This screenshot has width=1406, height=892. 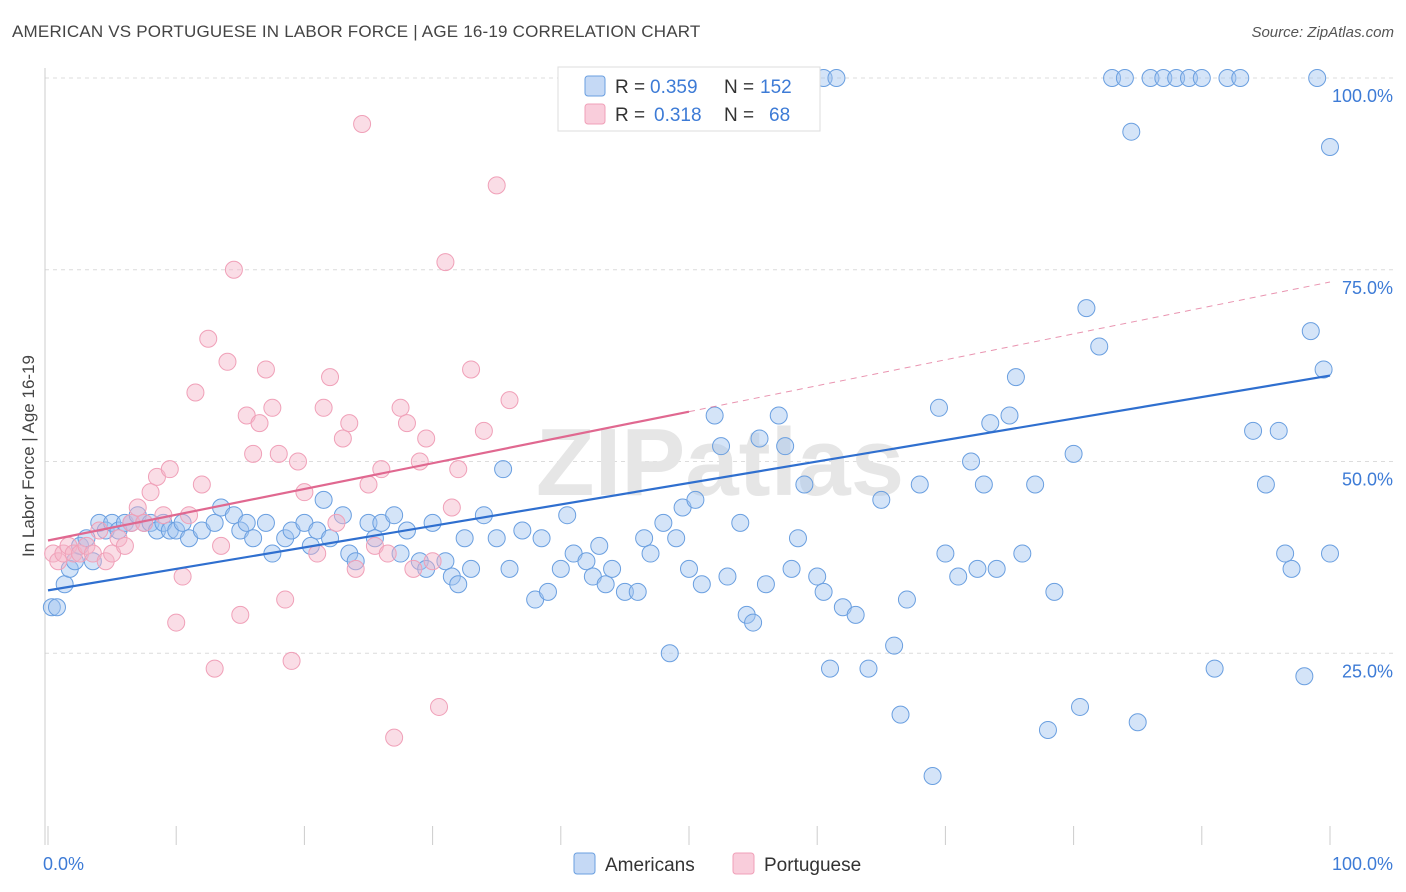 I want to click on bottom-legend-label-portuguese: Portuguese, so click(x=812, y=865).